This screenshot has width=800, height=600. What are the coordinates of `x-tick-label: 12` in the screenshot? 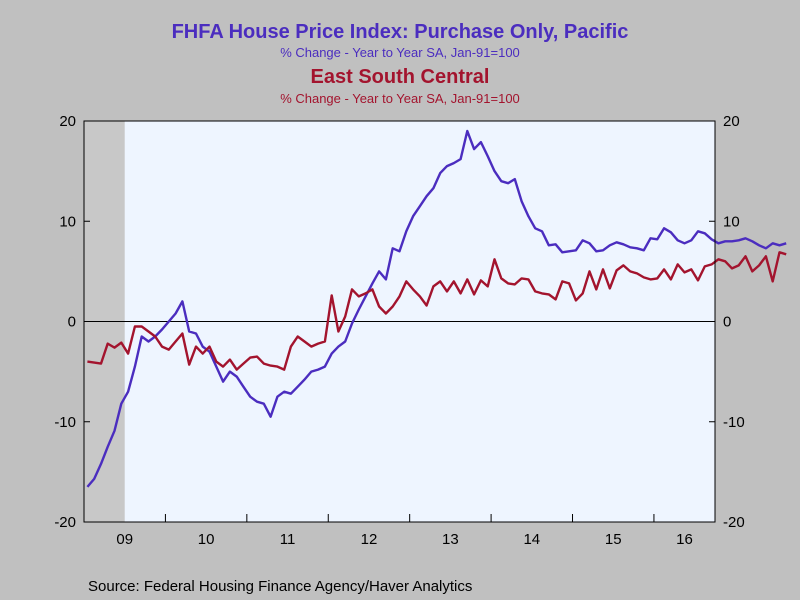 It's located at (369, 539).